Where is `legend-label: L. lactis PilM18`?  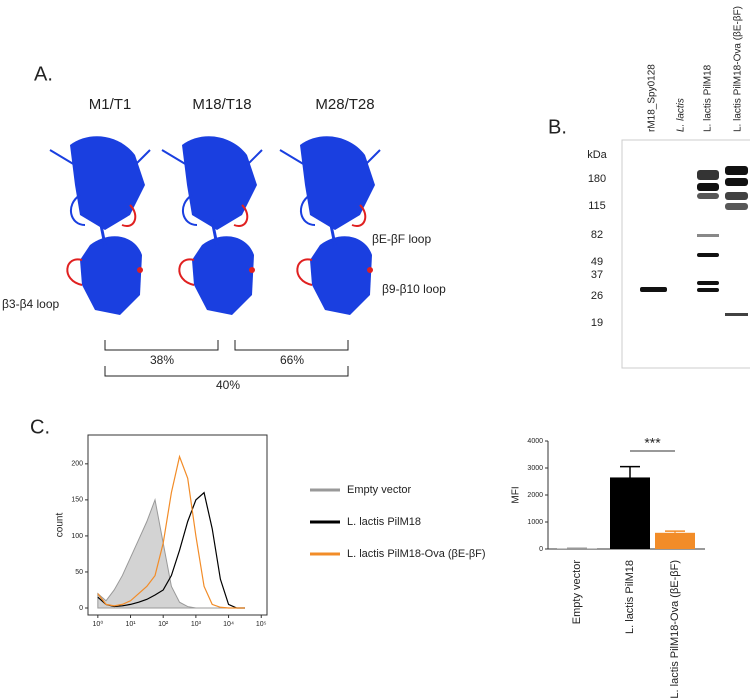
legend-label: L. lactis PilM18 is located at coordinates (384, 522).